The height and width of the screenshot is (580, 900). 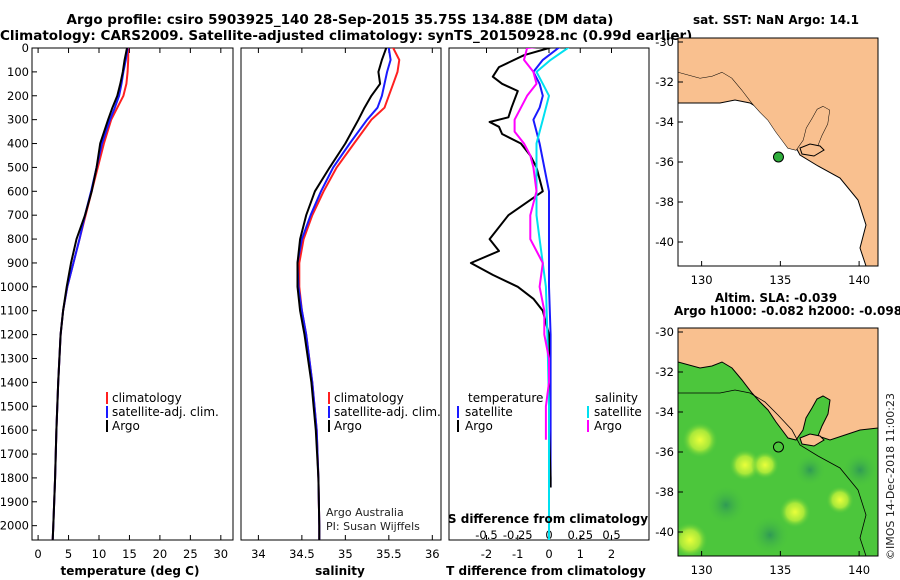 I want to click on series-line-argo, so click(x=342, y=294).